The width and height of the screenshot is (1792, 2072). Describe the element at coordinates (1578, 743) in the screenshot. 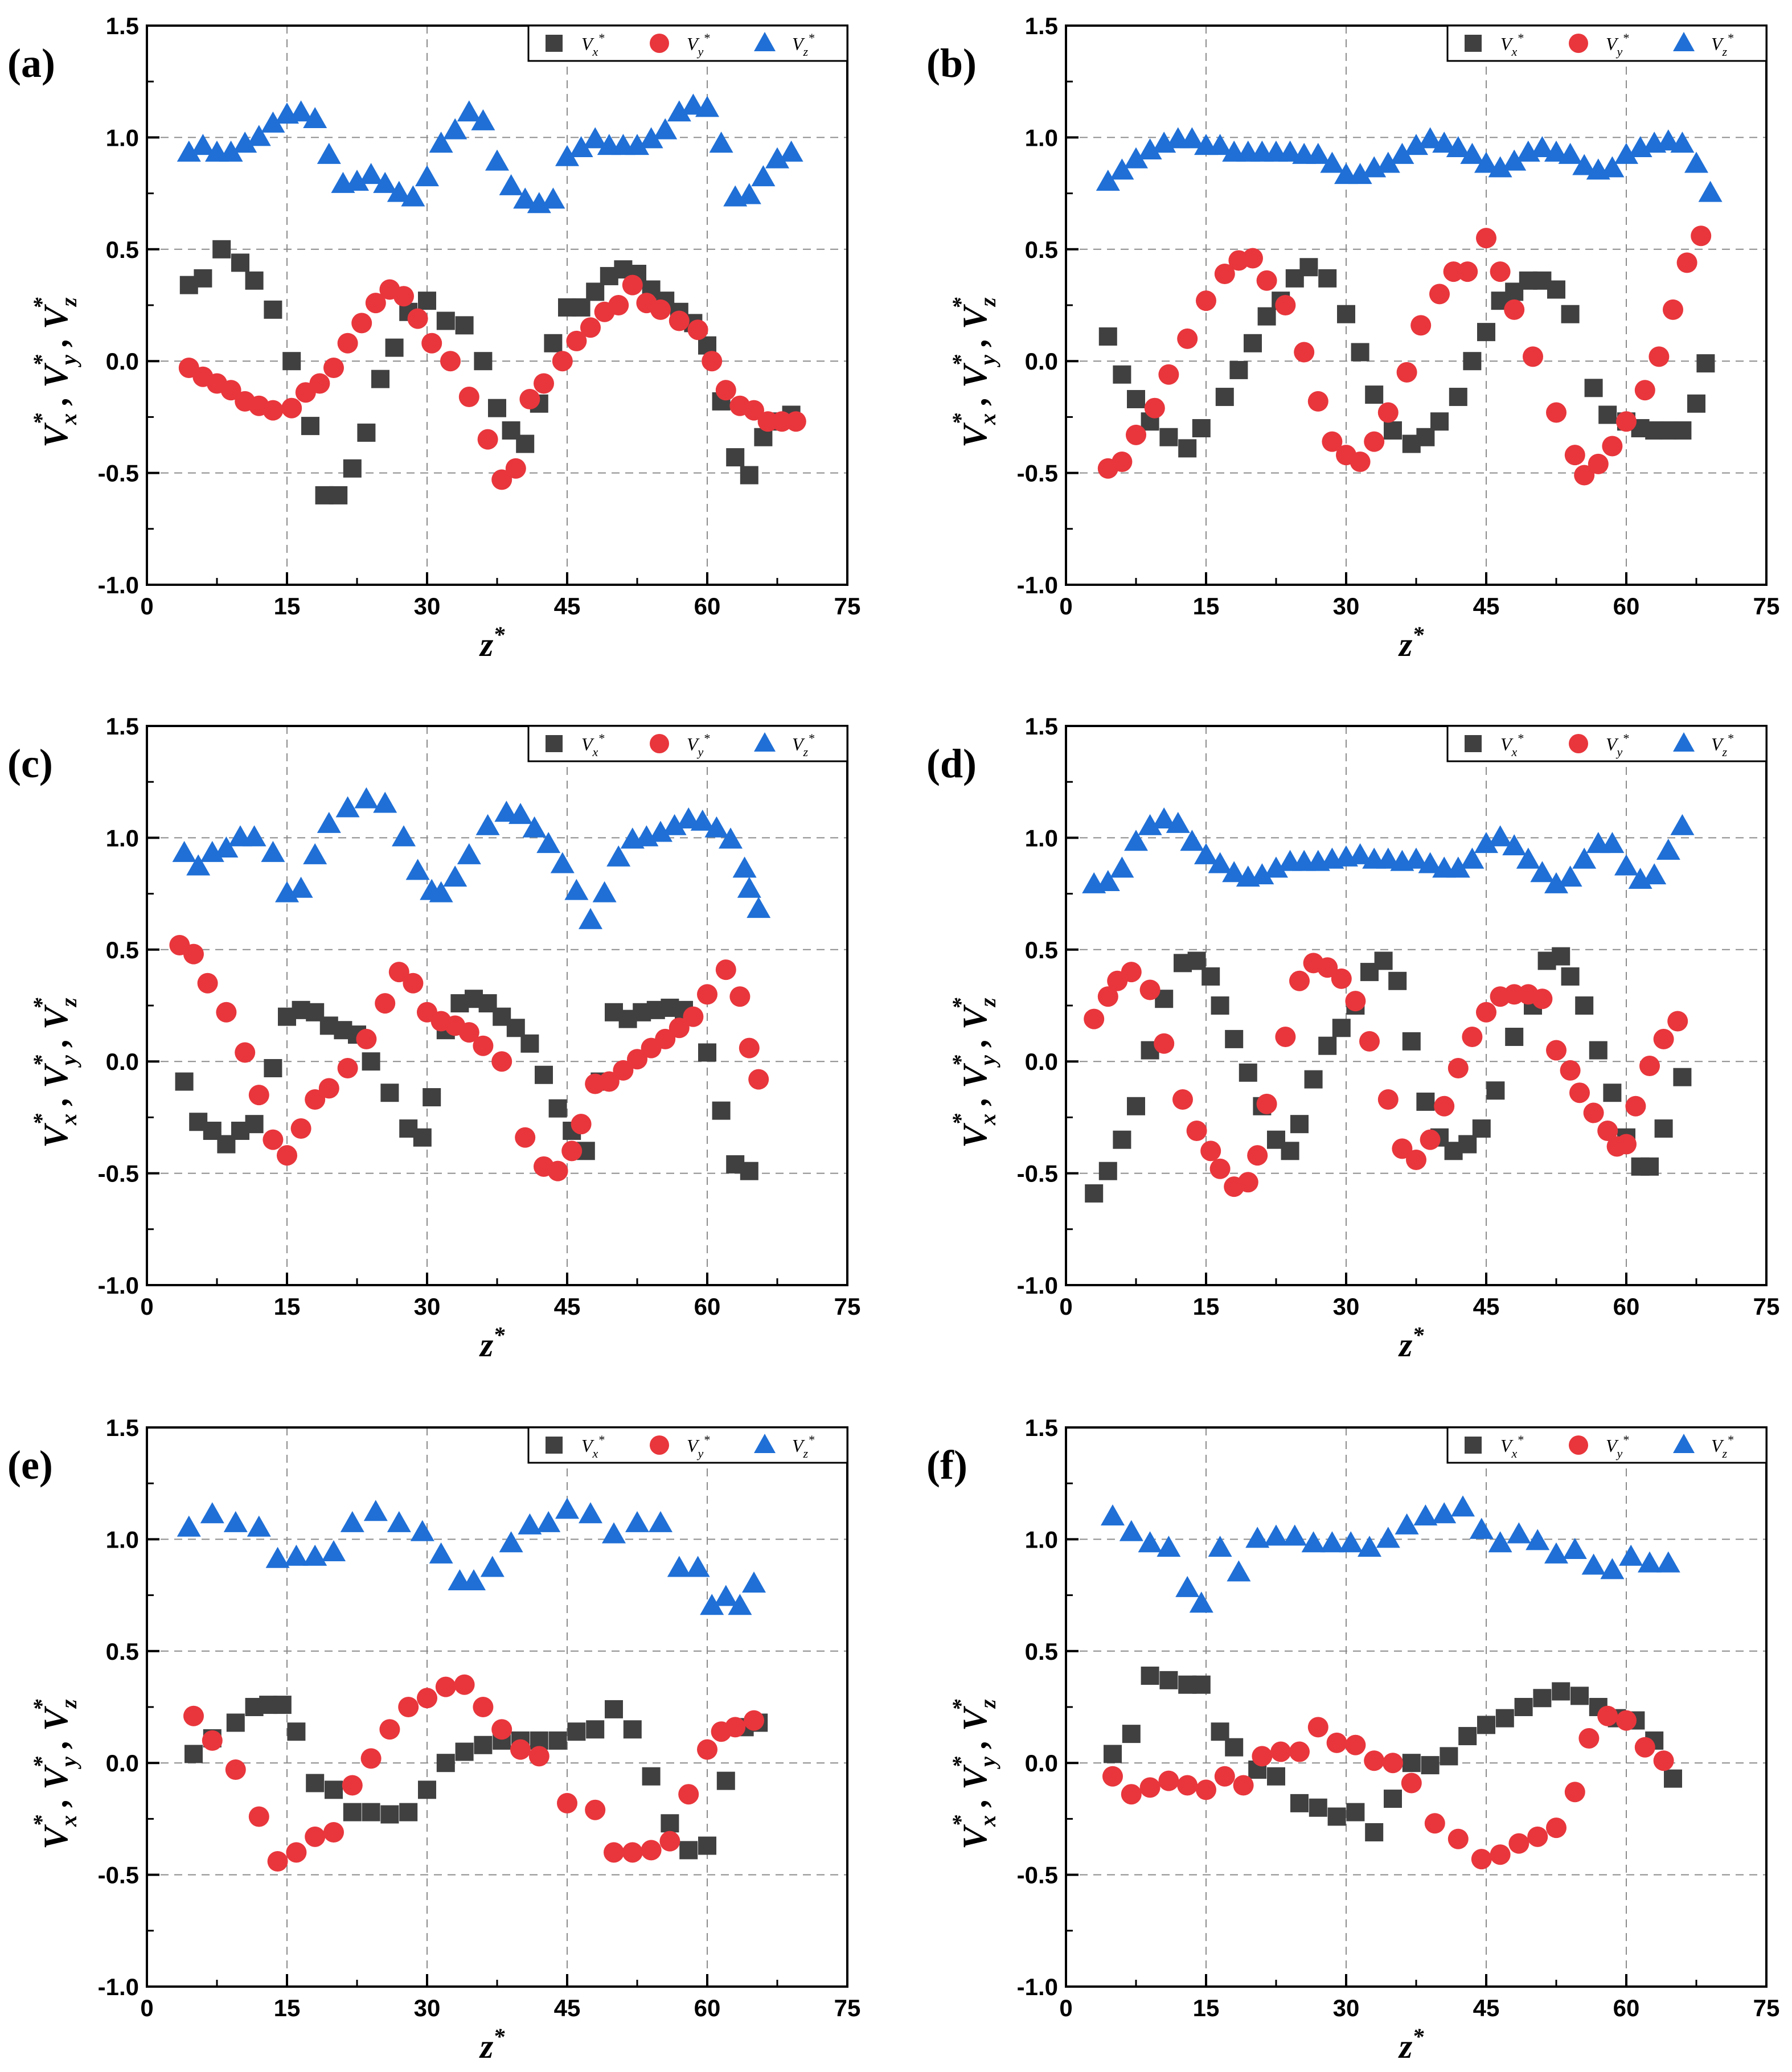

I see `legend-circle-icon` at that location.